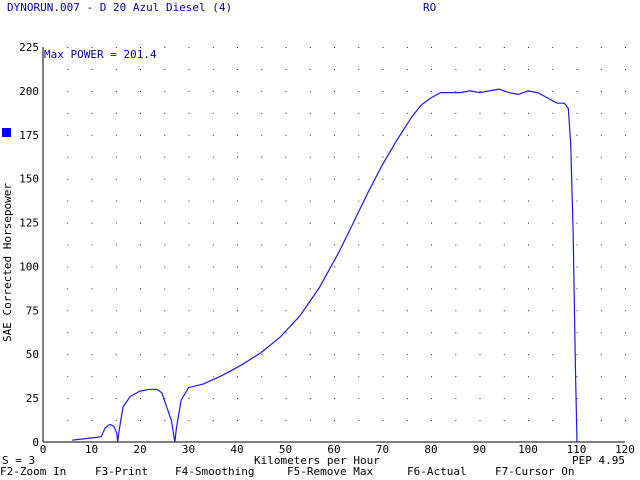 The image size is (640, 480). Describe the element at coordinates (188, 449) in the screenshot. I see `x-tick-label: 30` at that location.